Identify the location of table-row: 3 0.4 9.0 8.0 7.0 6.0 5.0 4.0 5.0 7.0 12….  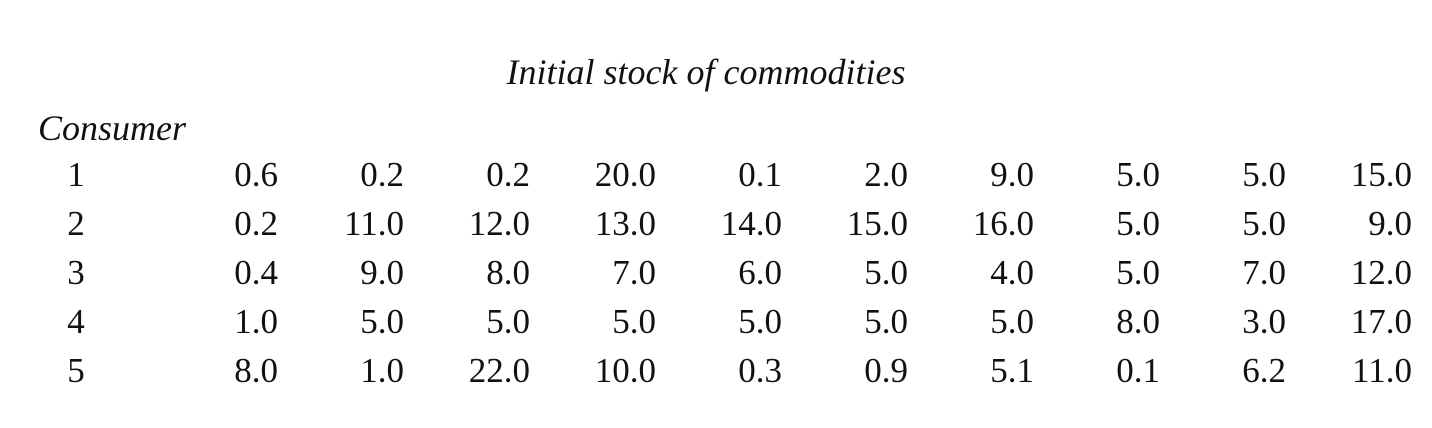
(706, 272).